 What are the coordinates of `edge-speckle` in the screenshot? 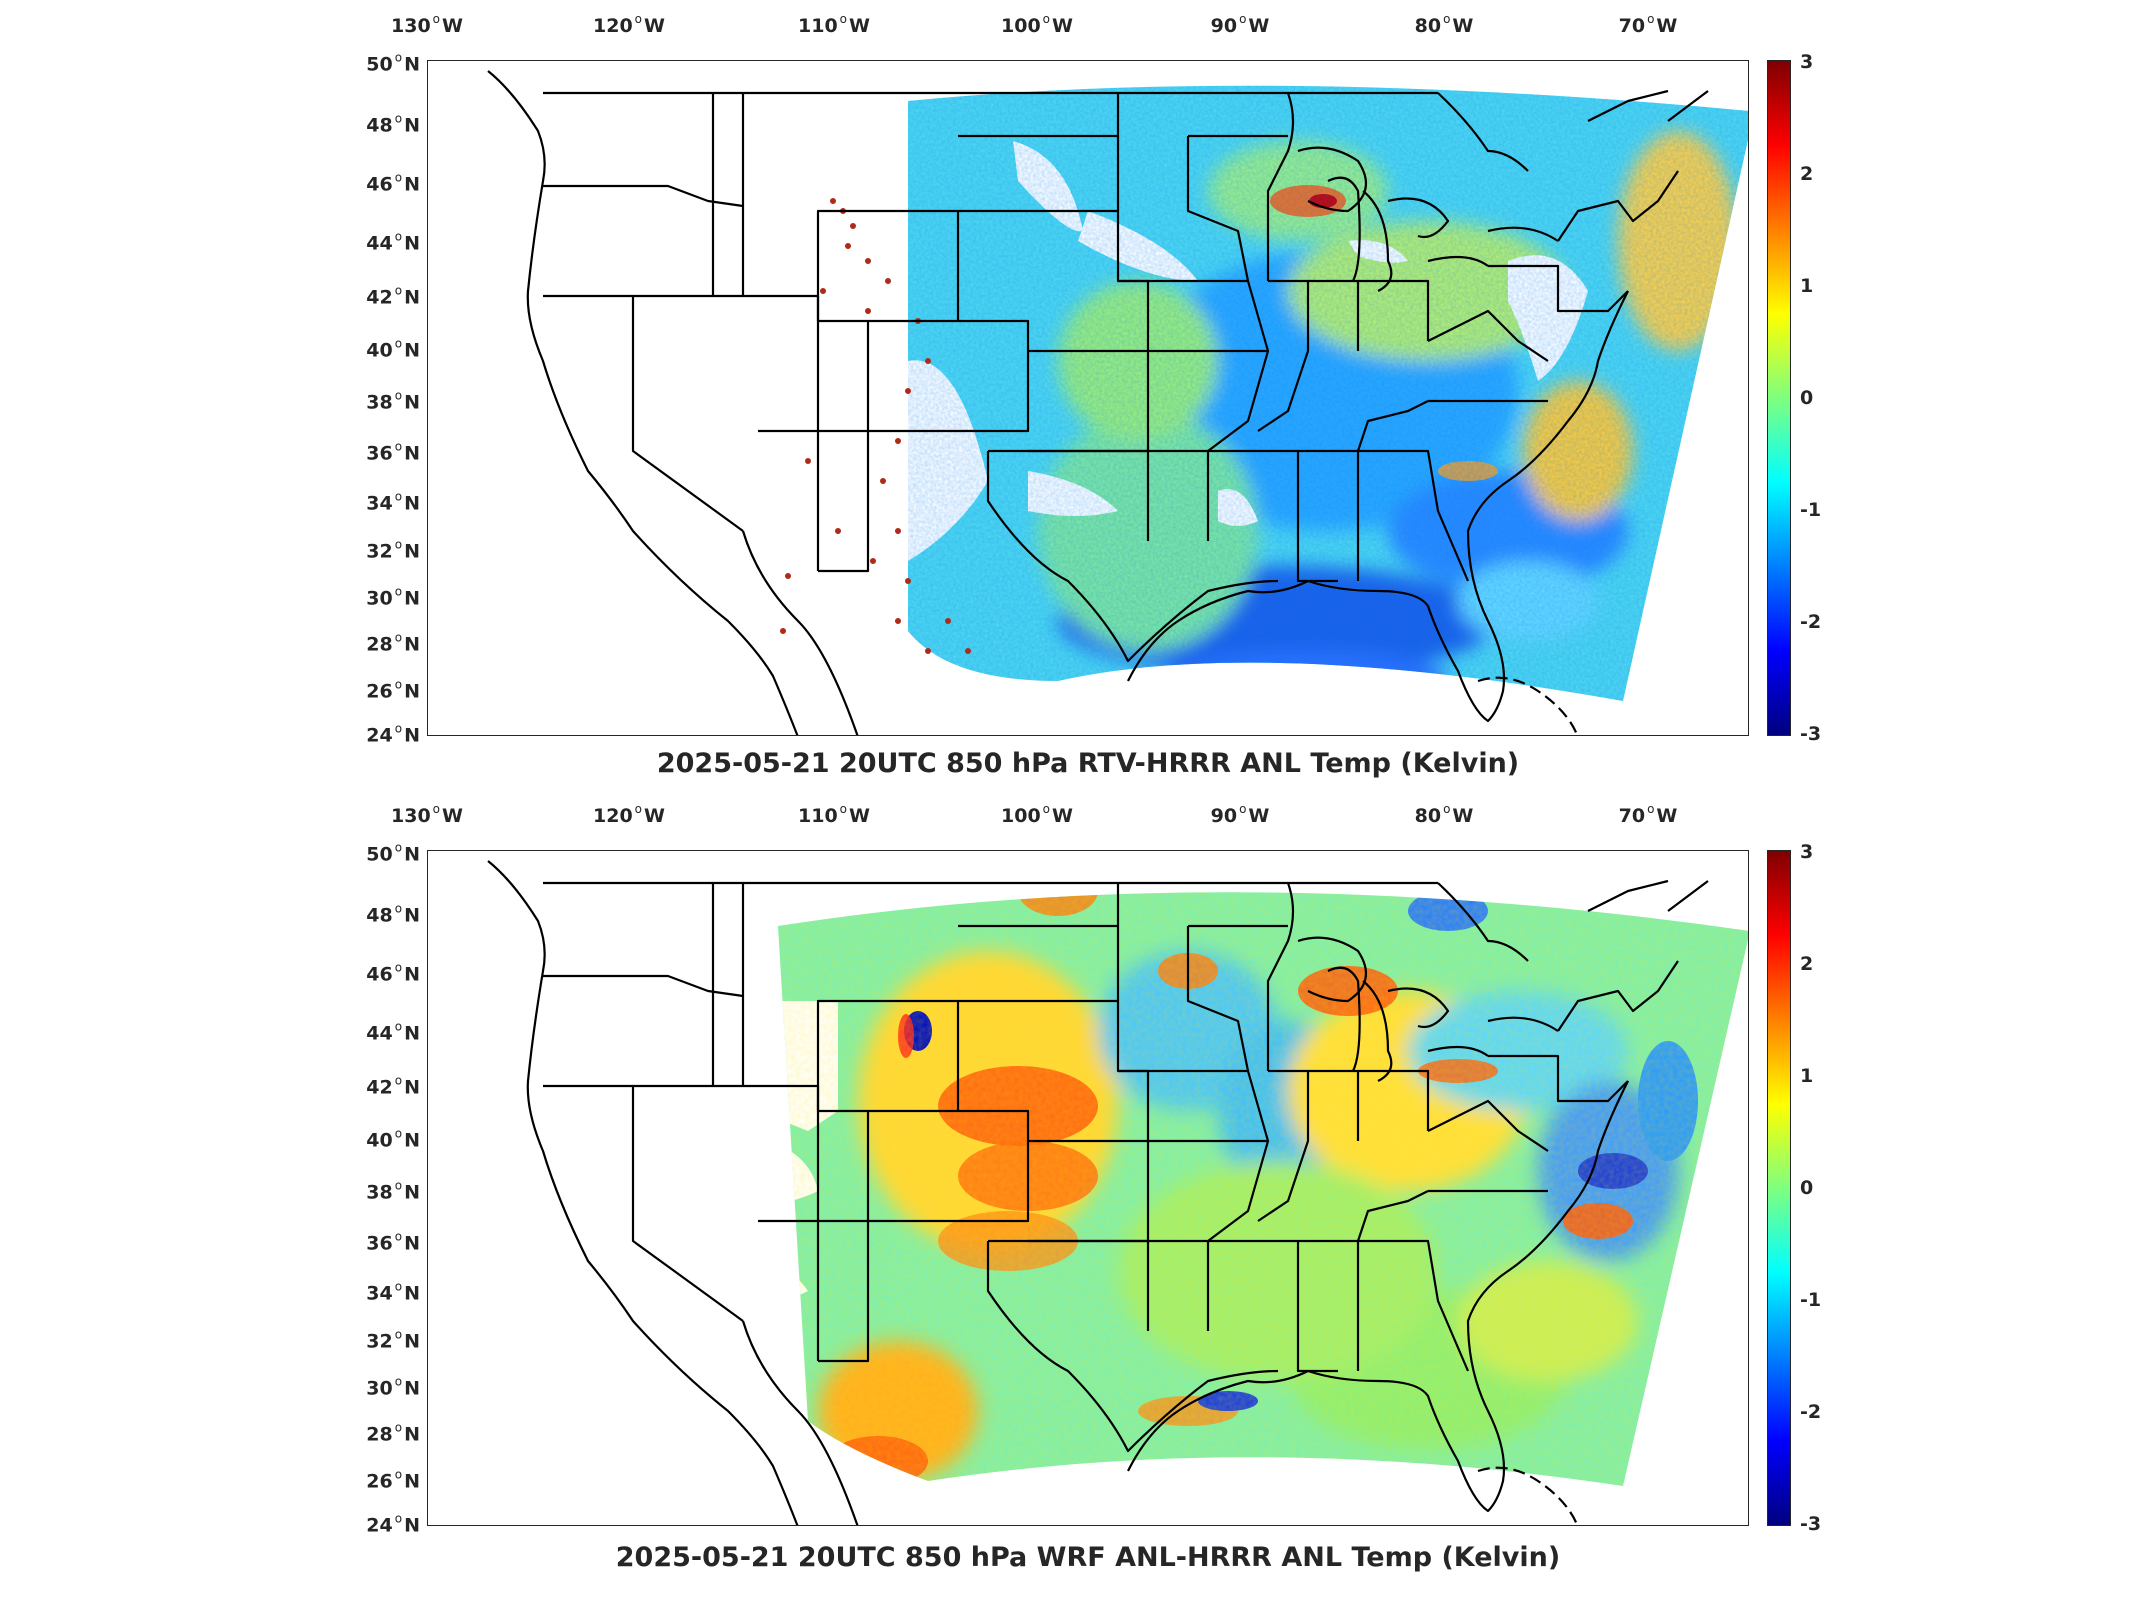 It's located at (875, 426).